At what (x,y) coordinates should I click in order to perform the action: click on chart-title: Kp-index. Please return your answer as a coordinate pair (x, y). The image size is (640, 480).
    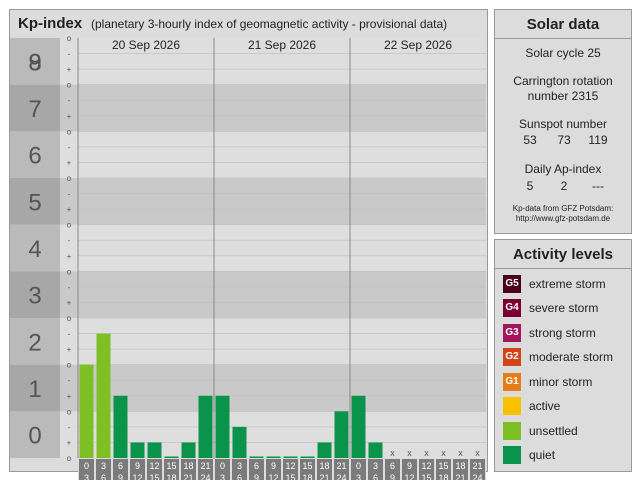
    Looking at the image, I should click on (50, 23).